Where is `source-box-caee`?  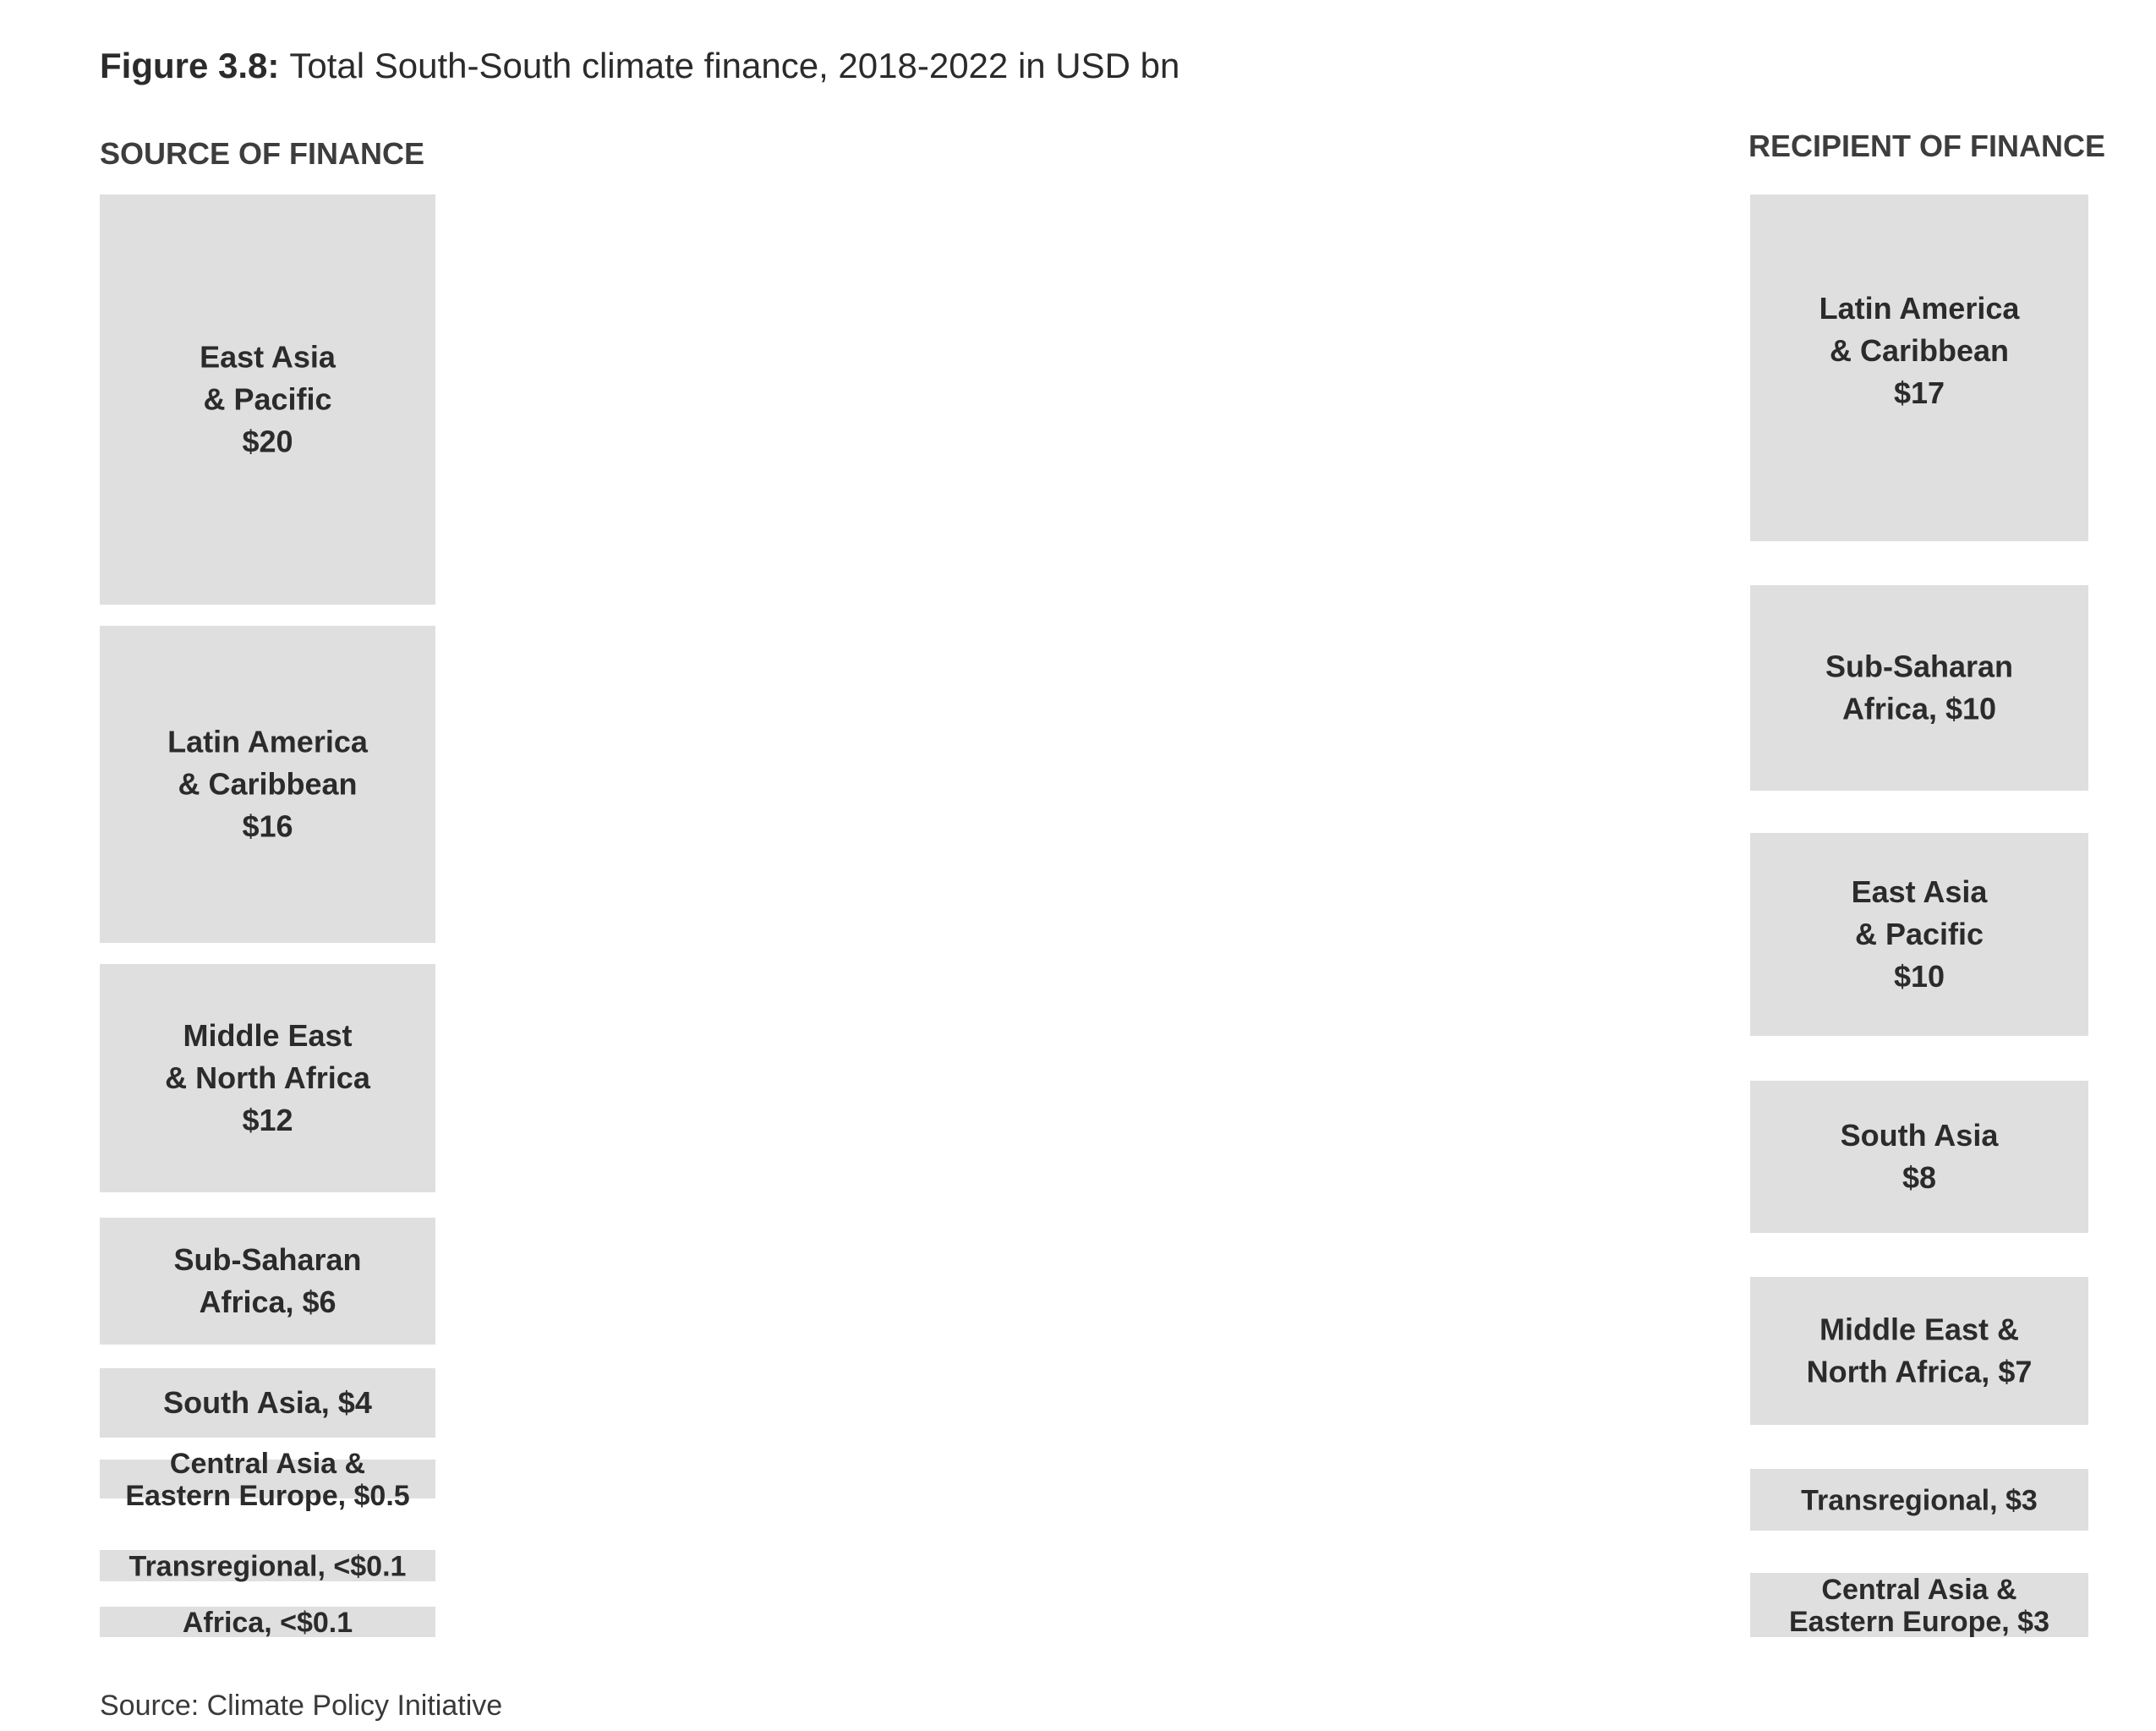
source-box-caee is located at coordinates (267, 1479).